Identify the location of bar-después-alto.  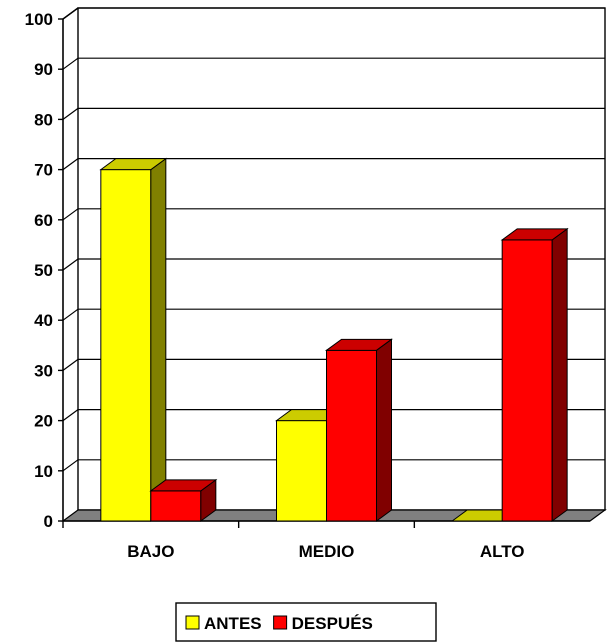
(534, 374).